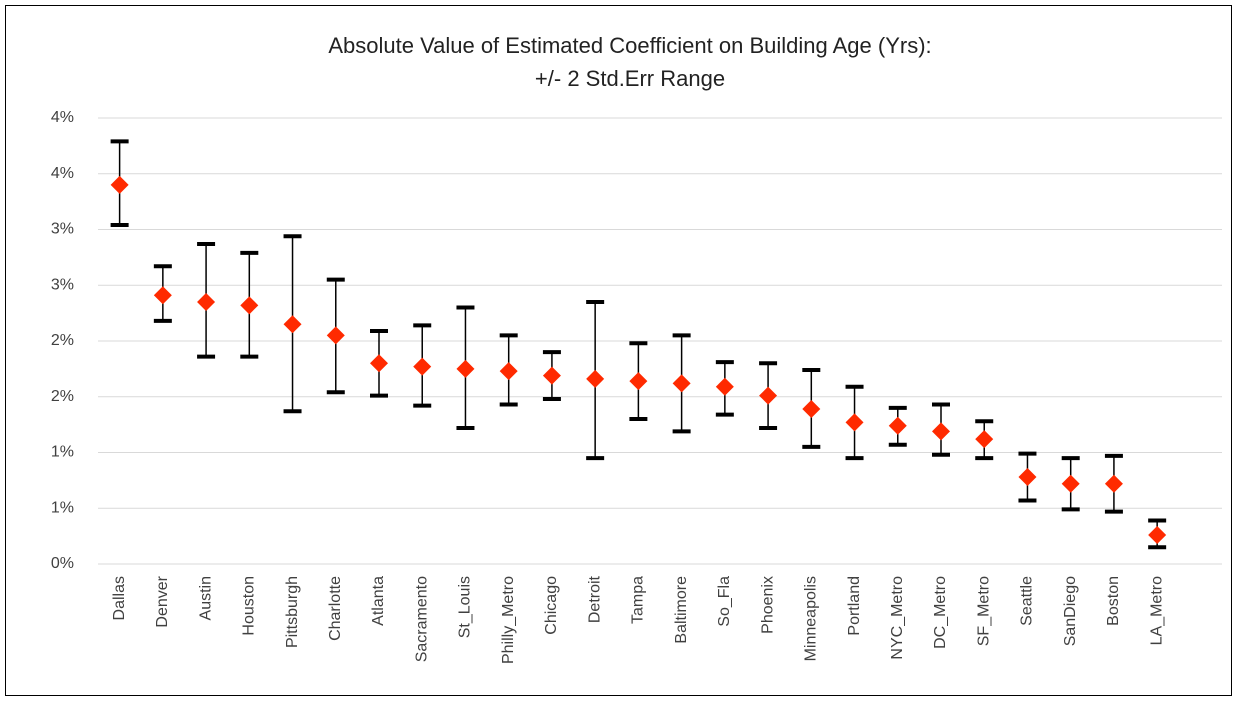  Describe the element at coordinates (983, 611) in the screenshot. I see `x-tick-label: SF_Metro` at that location.